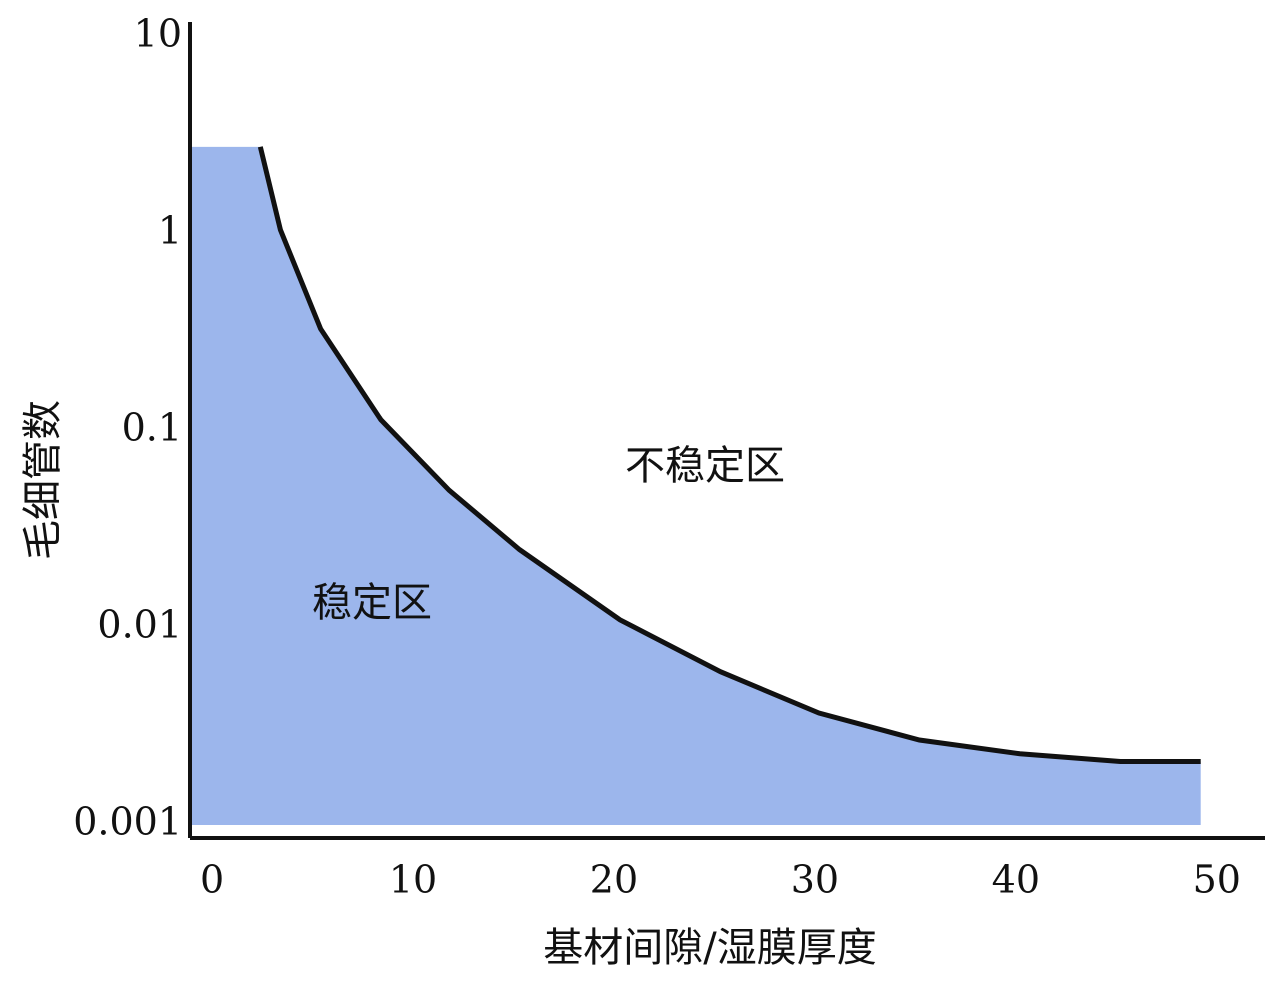 This screenshot has height=997, width=1280. I want to click on y-tick-label: 0.001, so click(127, 822).